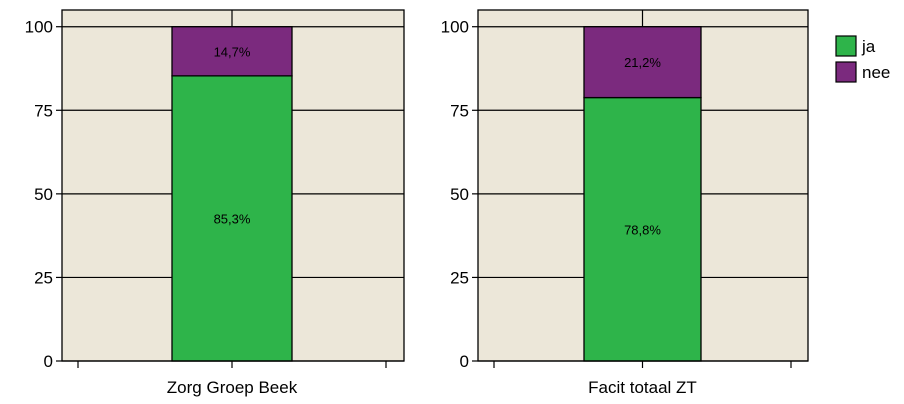  What do you see at coordinates (232, 387) in the screenshot?
I see `category-label: Zorg Groep Beek` at bounding box center [232, 387].